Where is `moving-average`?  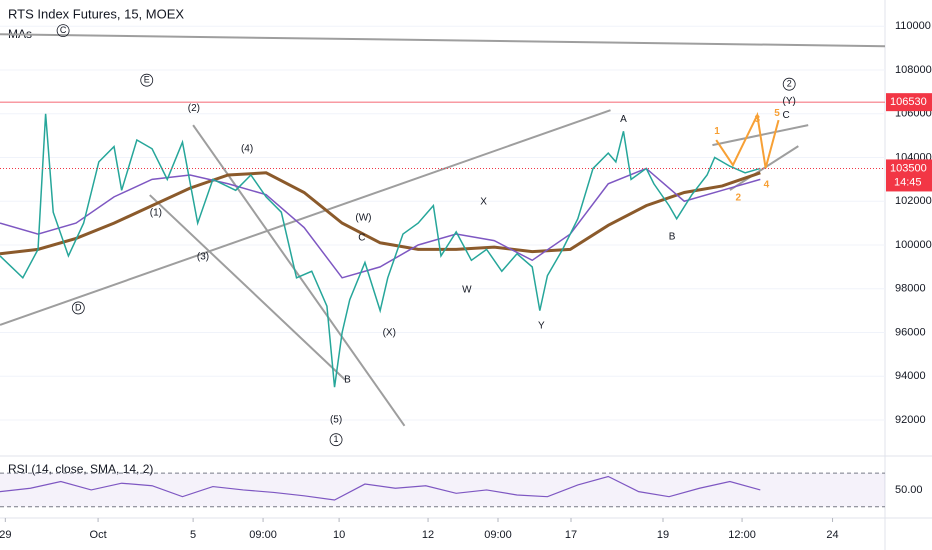 moving-average is located at coordinates (380, 213).